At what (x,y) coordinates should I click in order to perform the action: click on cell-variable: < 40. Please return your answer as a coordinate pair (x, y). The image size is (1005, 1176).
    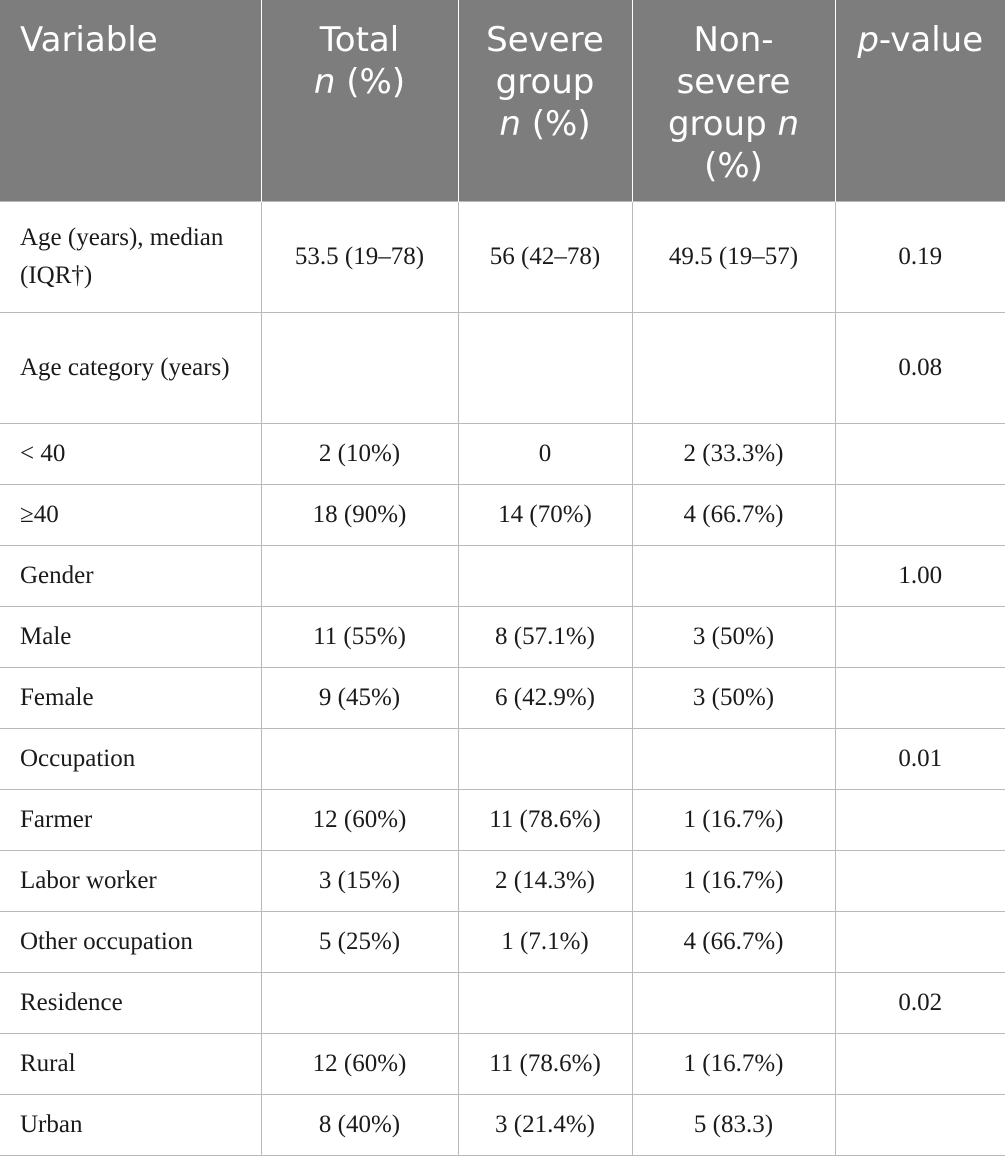
    Looking at the image, I should click on (131, 454).